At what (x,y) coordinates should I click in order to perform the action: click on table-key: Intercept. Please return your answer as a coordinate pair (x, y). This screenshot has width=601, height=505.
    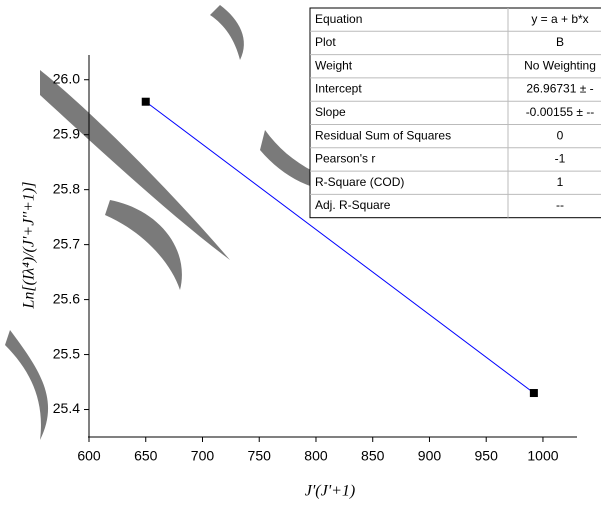
    Looking at the image, I should click on (338, 89).